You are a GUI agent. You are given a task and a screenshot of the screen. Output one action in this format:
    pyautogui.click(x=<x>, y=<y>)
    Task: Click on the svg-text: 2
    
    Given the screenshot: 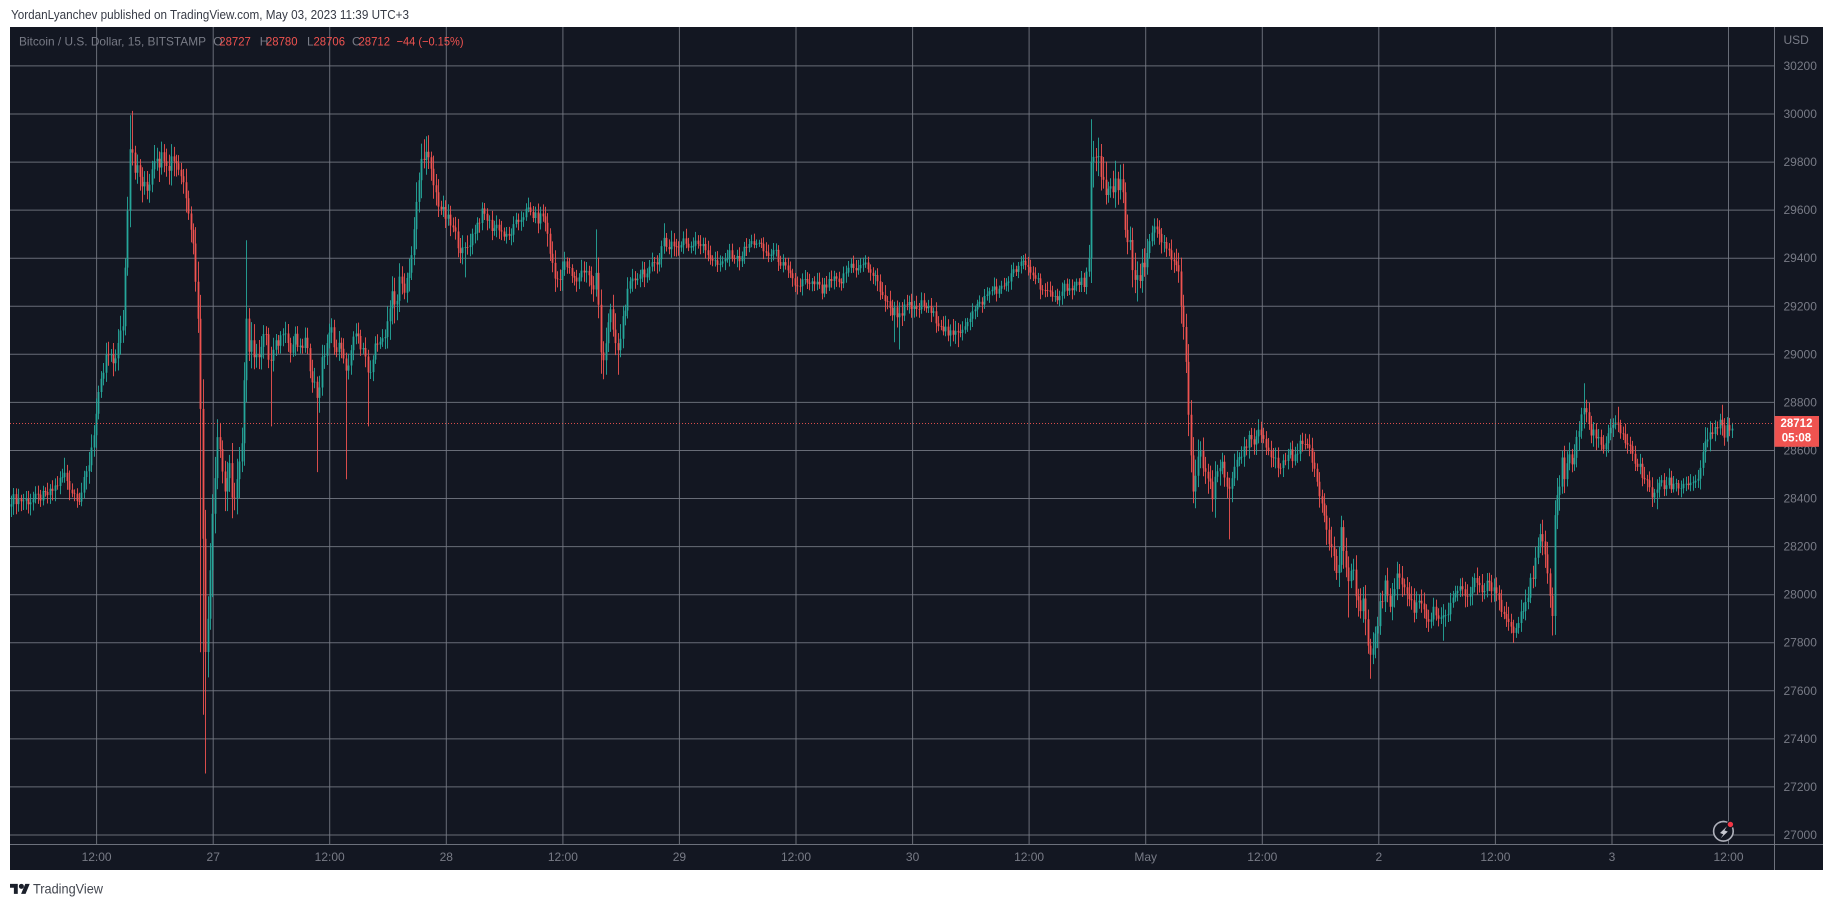 What is the action you would take?
    pyautogui.click(x=1378, y=857)
    